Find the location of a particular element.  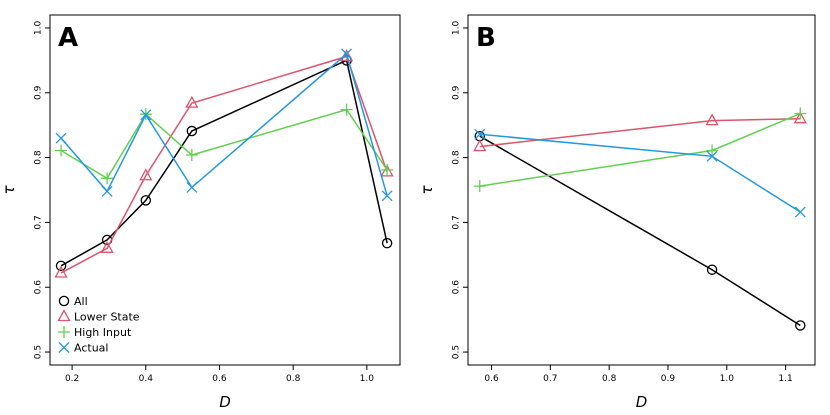

legend: All Lower State High Input Actual is located at coordinates (98, 325).